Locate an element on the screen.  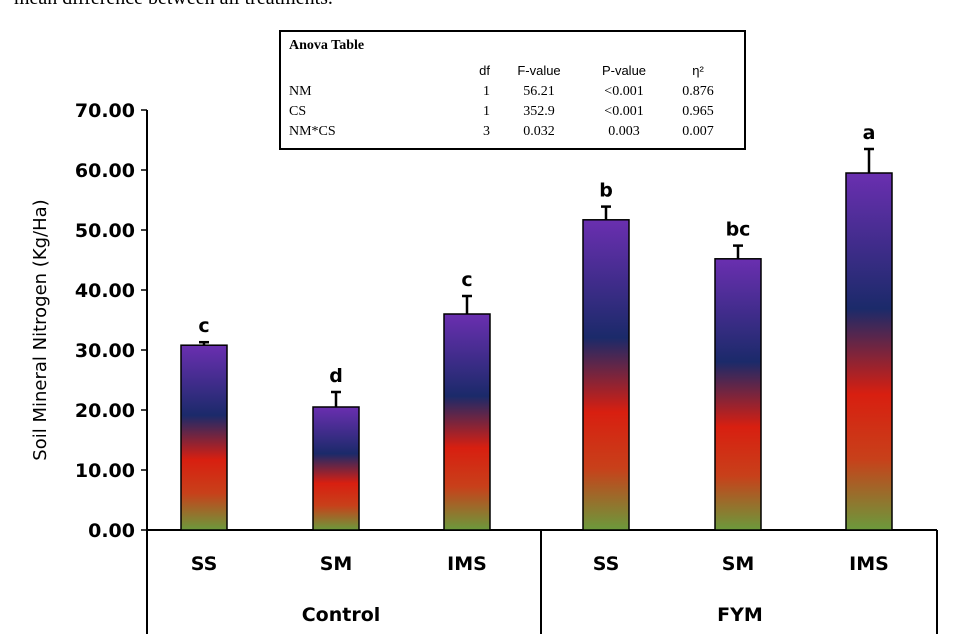
anova-header-f: F-value is located at coordinates (539, 70).